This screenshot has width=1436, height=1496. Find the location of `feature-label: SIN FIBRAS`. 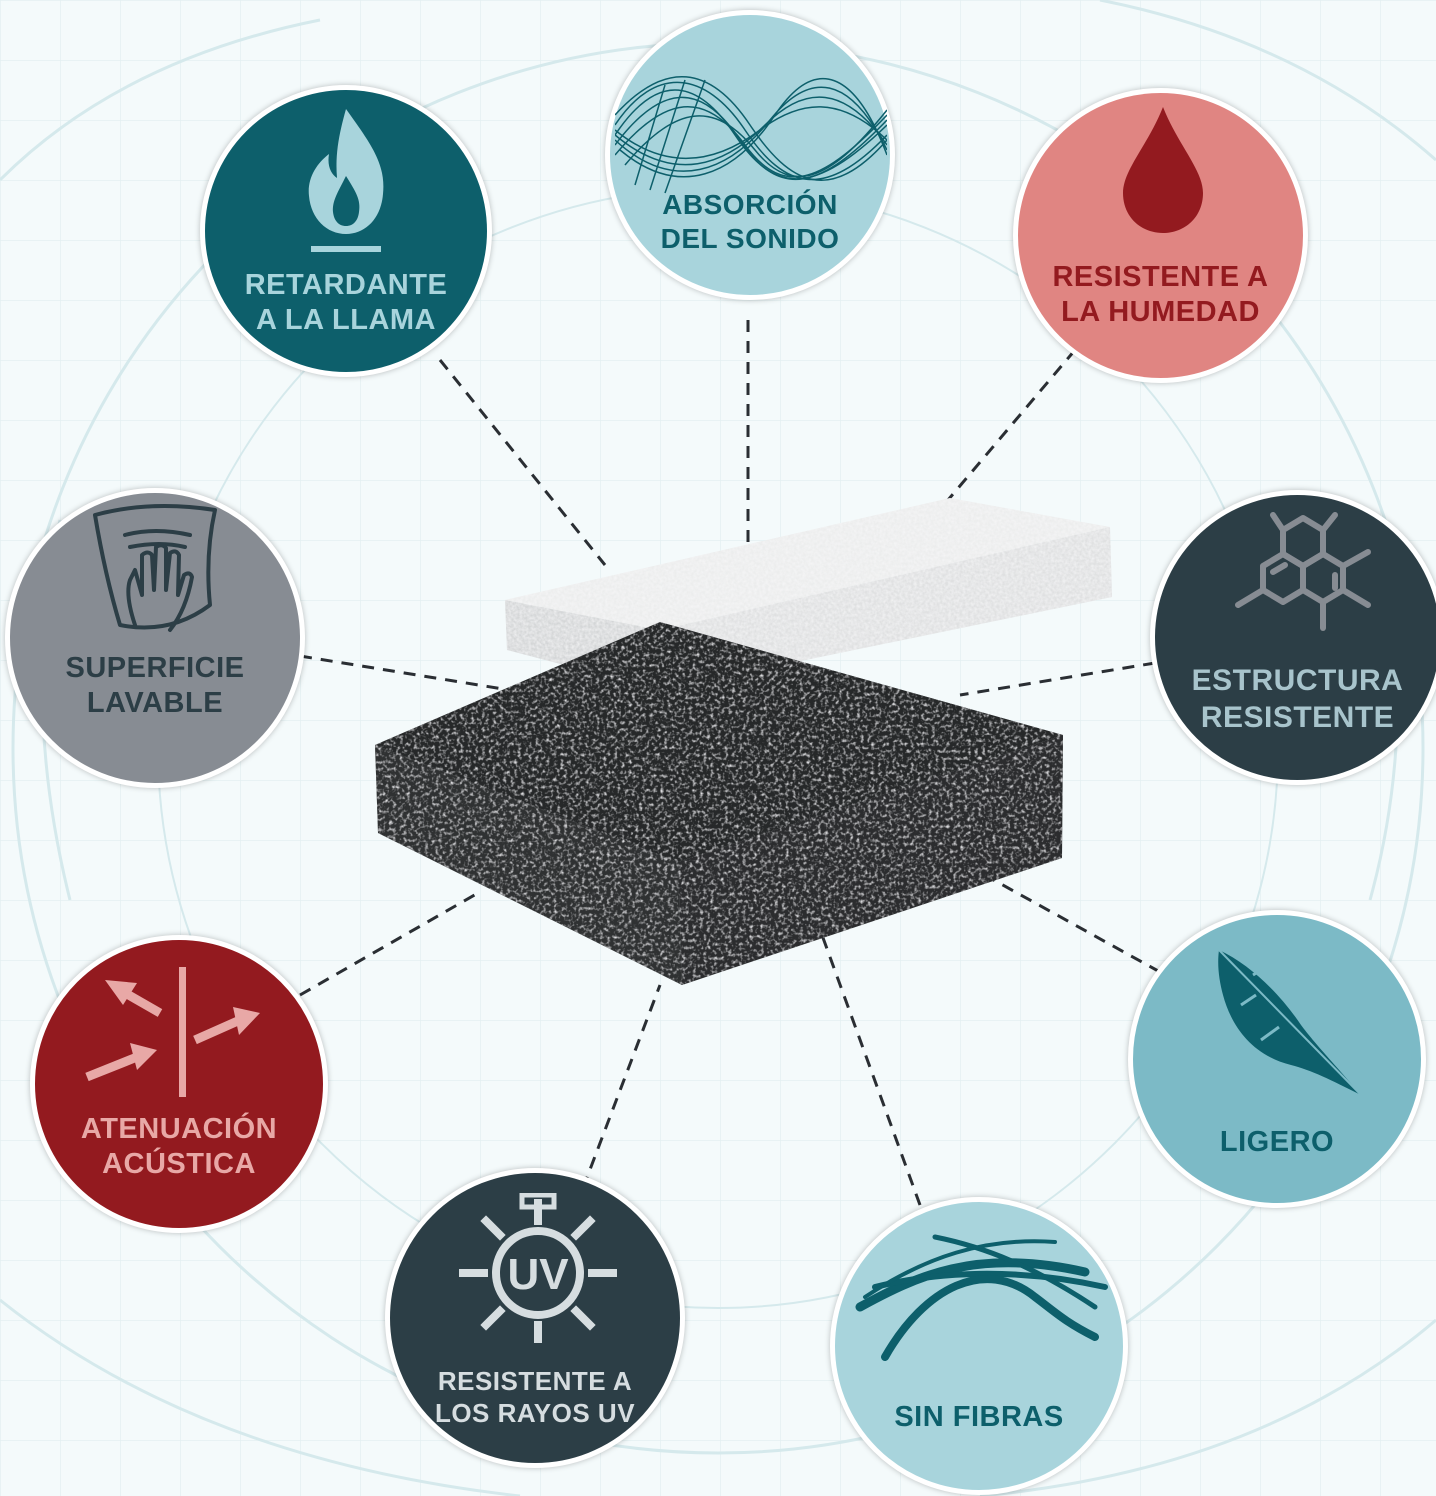

feature-label: SIN FIBRAS is located at coordinates (979, 1417).